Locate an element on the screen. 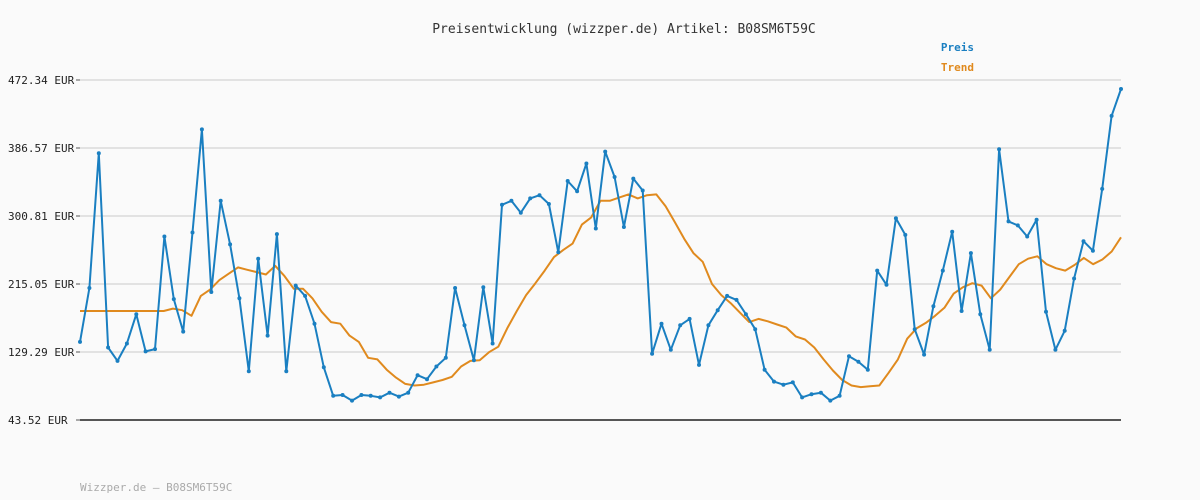 Image resolution: width=1200 pixels, height=500 pixels. chart-footer: Wizzper.de – B08SM6T59C is located at coordinates (156, 487).